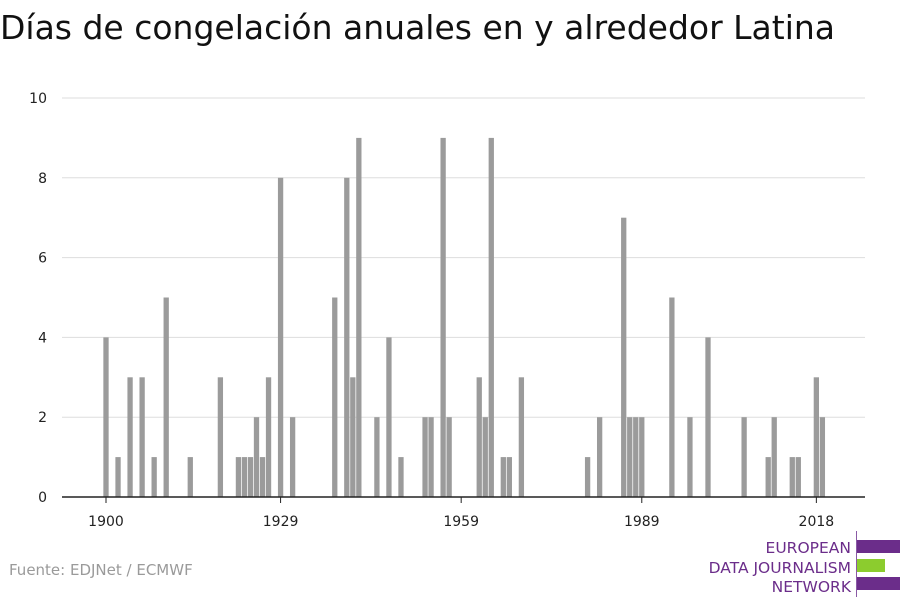 This screenshot has width=900, height=600. I want to click on x-tick-labels: 1900 1929 1959 1989 2018, so click(461, 522).